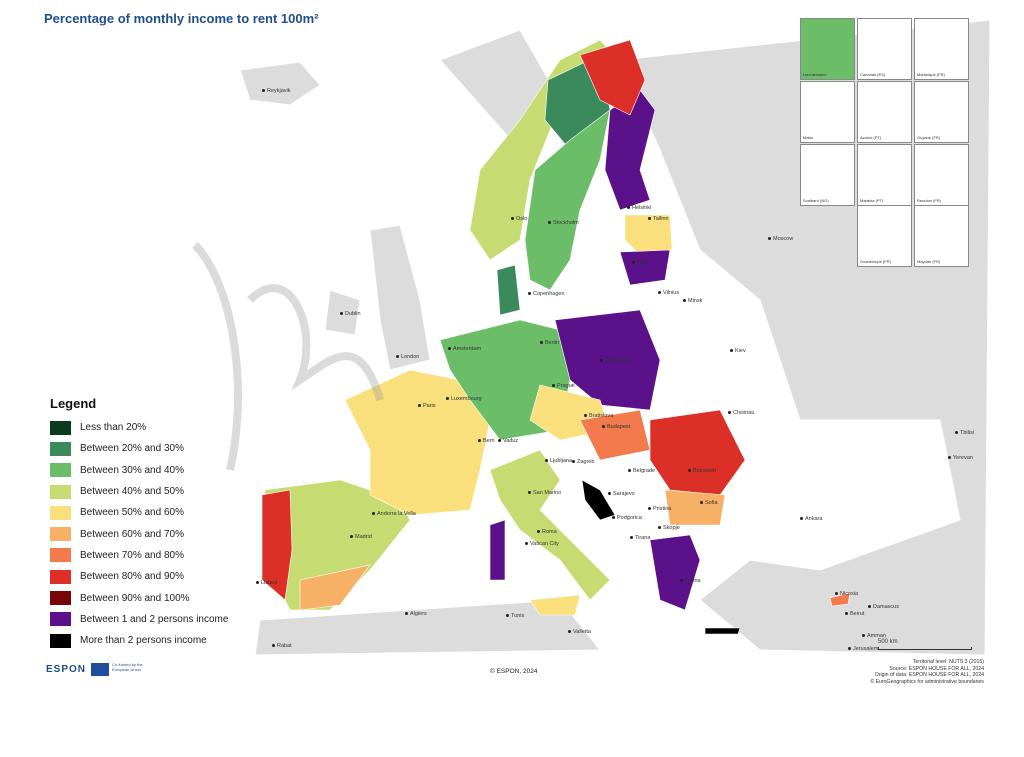 The image size is (1024, 757). What do you see at coordinates (486, 441) in the screenshot?
I see `city-label: Bern` at bounding box center [486, 441].